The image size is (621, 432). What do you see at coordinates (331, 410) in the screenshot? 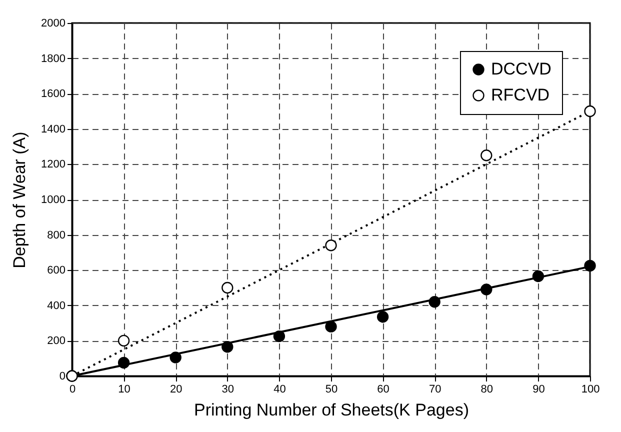
I see `x-axis-title: Printing Number of Sheets(K Pages)` at bounding box center [331, 410].